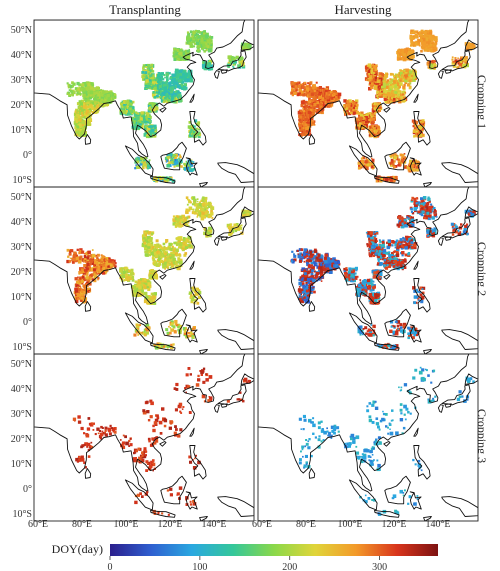 Image resolution: width=500 pixels, height=571 pixels. What do you see at coordinates (140, 89) in the screenshot?
I see `coastline-path` at bounding box center [140, 89].